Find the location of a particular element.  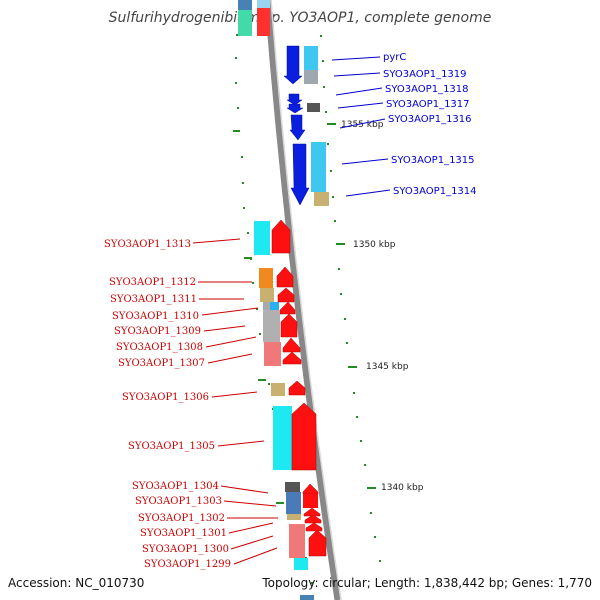

feature-block is located at coordinates (263, 18).